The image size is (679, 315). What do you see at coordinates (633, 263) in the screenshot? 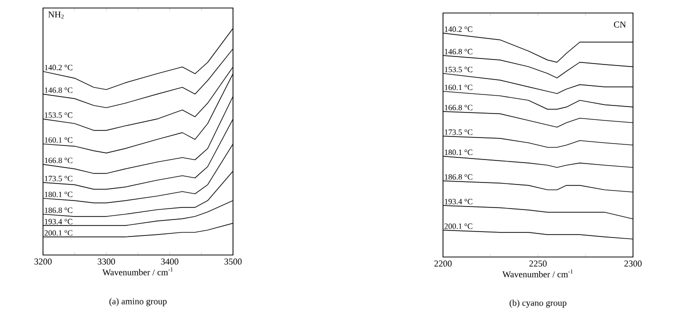
I see `x-tick-label: 2300` at bounding box center [633, 263].